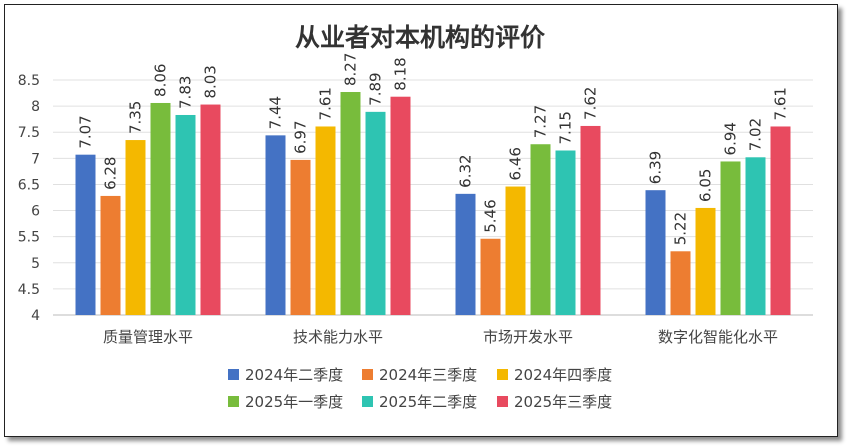 This screenshot has width=851, height=448. I want to click on y-tick-label: 6, so click(35, 212).